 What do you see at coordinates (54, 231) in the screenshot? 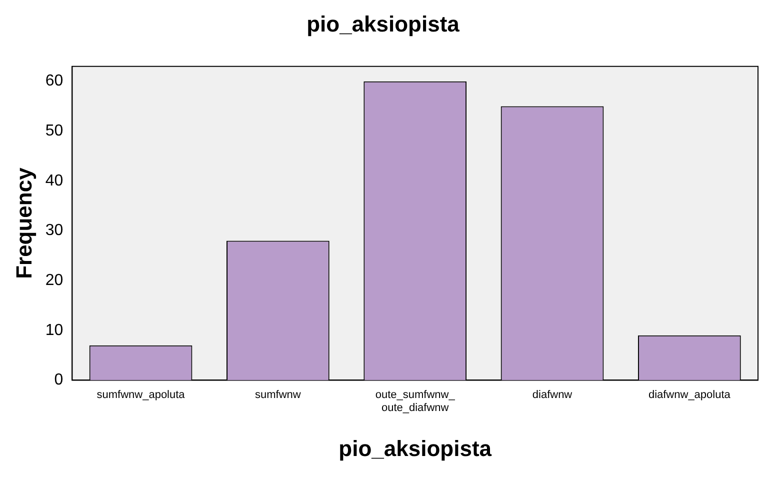
I see `y-tick-label: 30` at bounding box center [54, 231].